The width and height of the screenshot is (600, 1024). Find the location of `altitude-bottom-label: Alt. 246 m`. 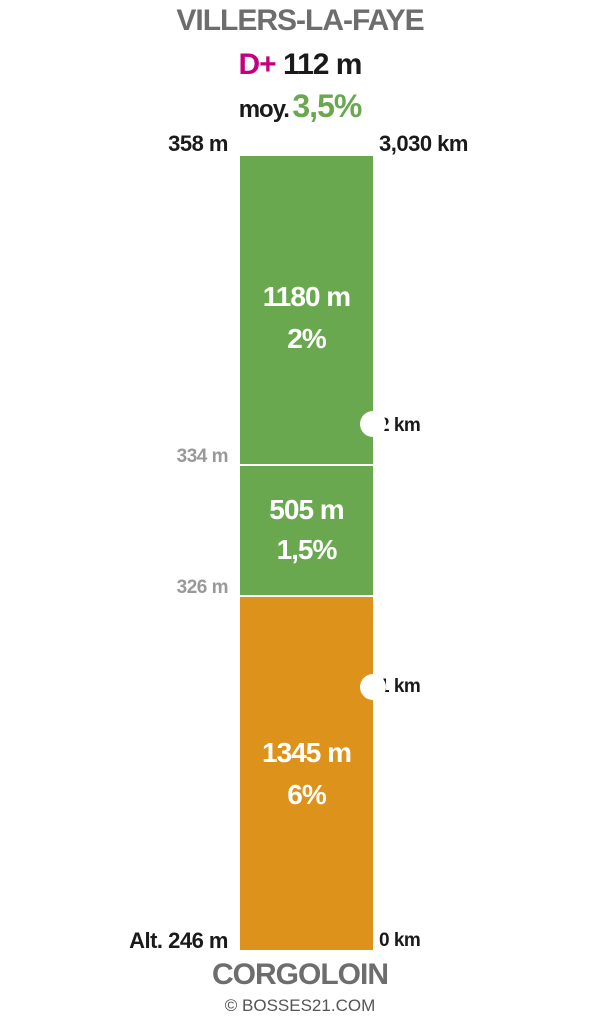

altitude-bottom-label: Alt. 246 m is located at coordinates (178, 940).